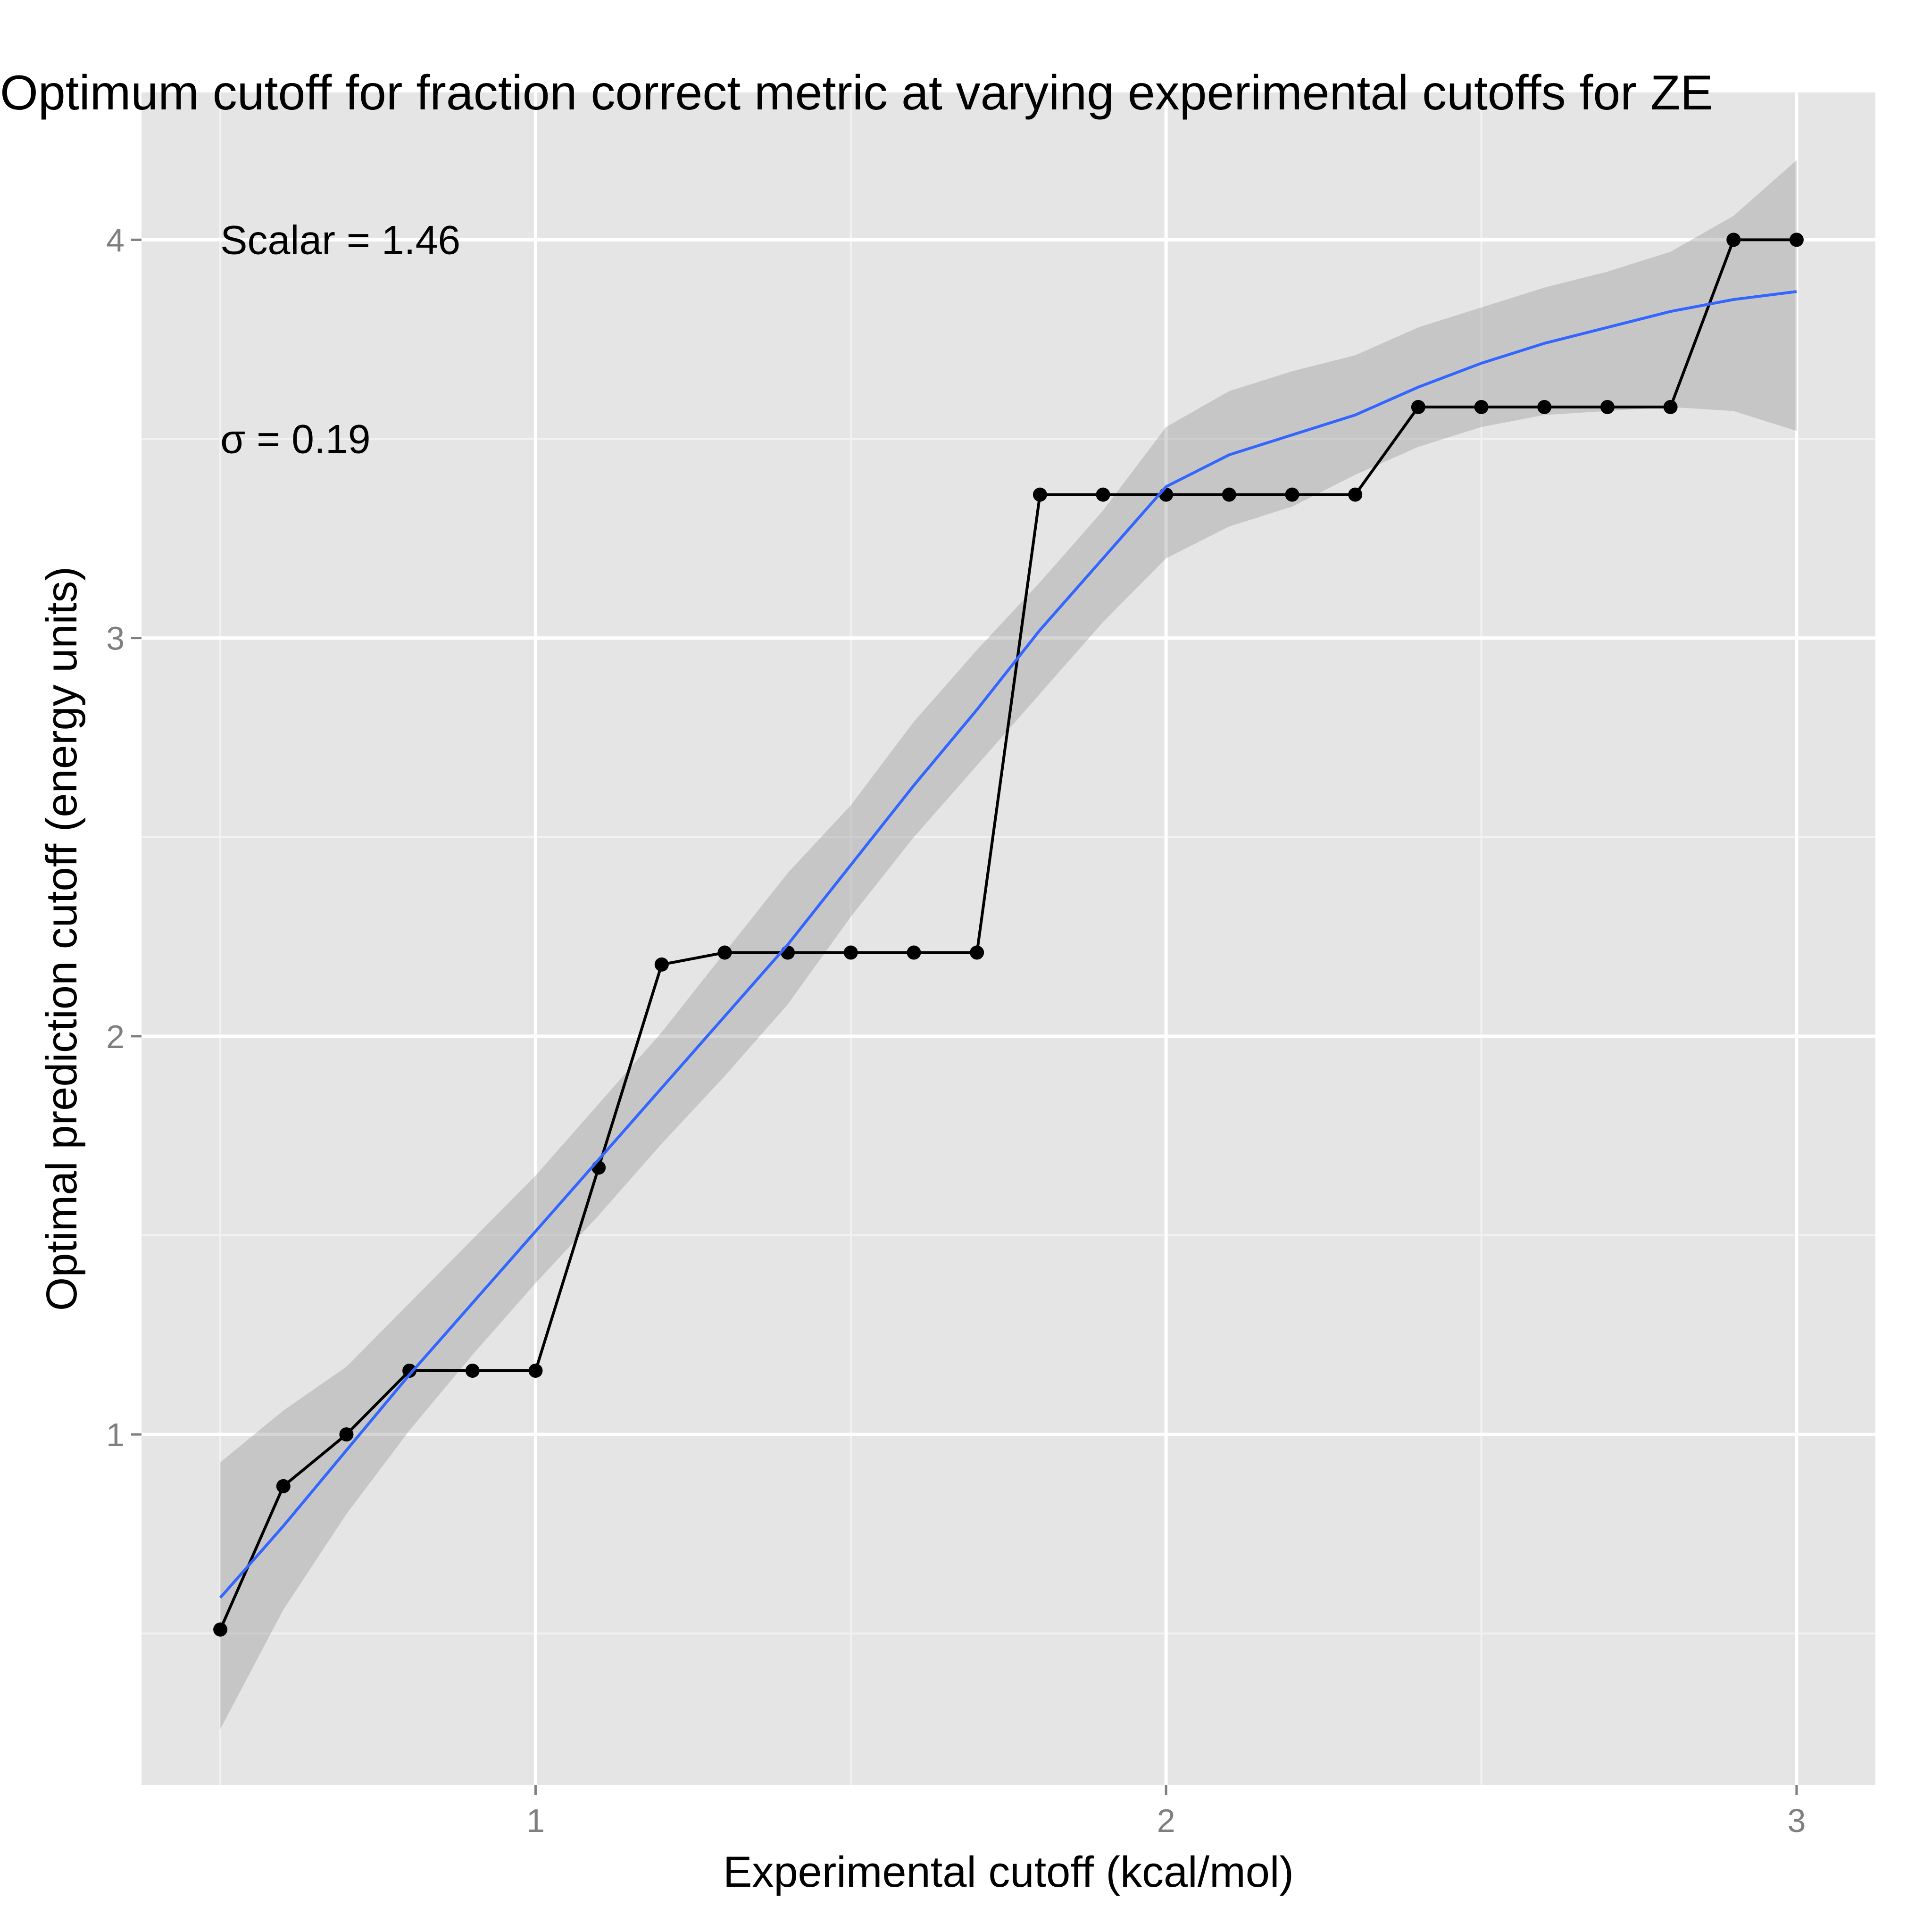  Describe the element at coordinates (115, 240) in the screenshot. I see `y-tick-label: 4` at that location.